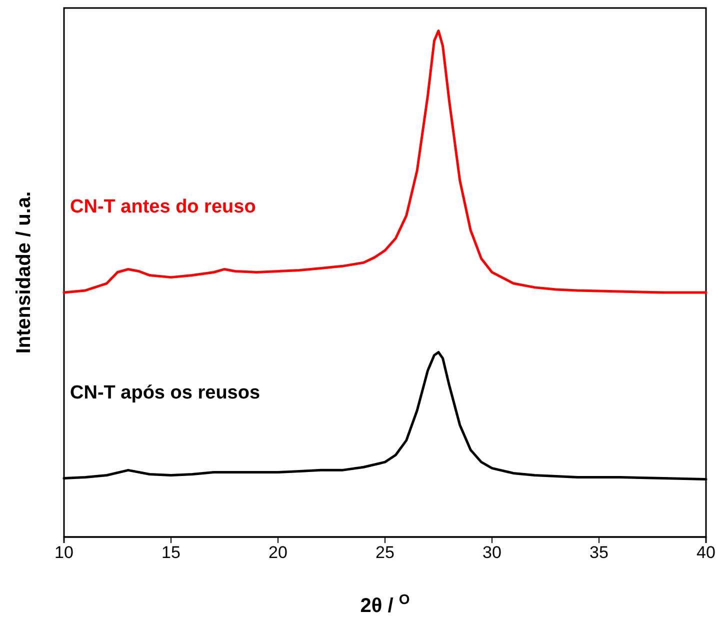 This screenshot has width=720, height=624. Describe the element at coordinates (492, 552) in the screenshot. I see `x-tick-label: 30` at that location.